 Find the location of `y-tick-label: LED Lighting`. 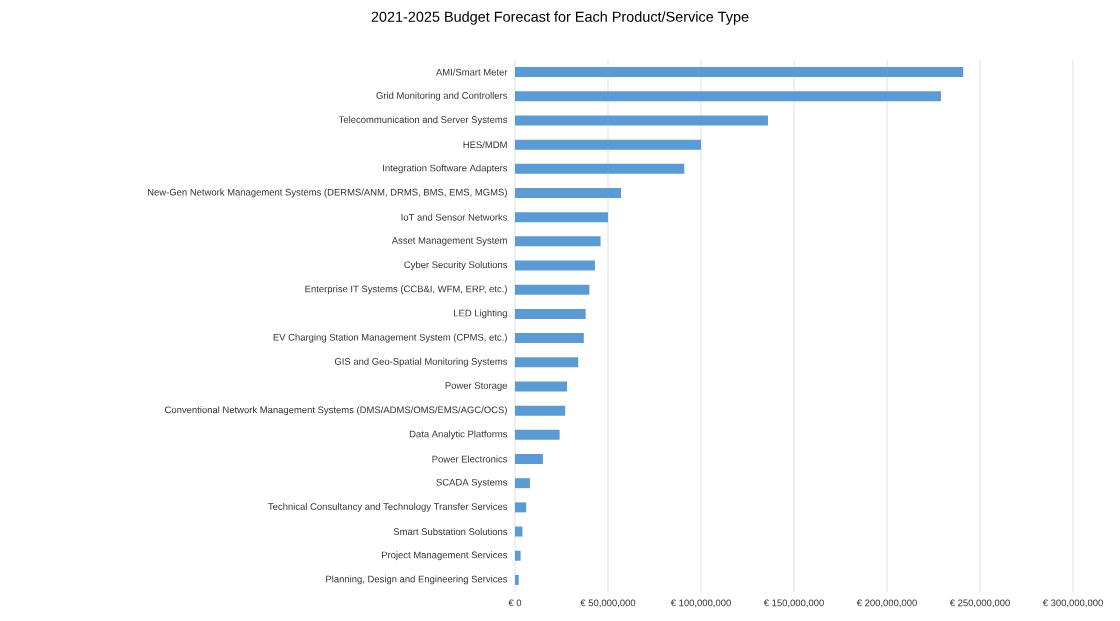

y-tick-label: LED Lighting is located at coordinates (480, 314).